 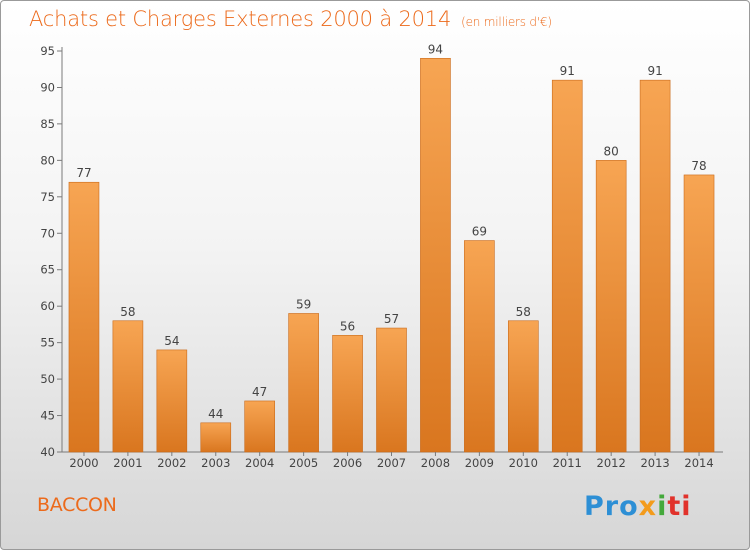 I want to click on y-tick-label: 75, so click(x=47, y=197).